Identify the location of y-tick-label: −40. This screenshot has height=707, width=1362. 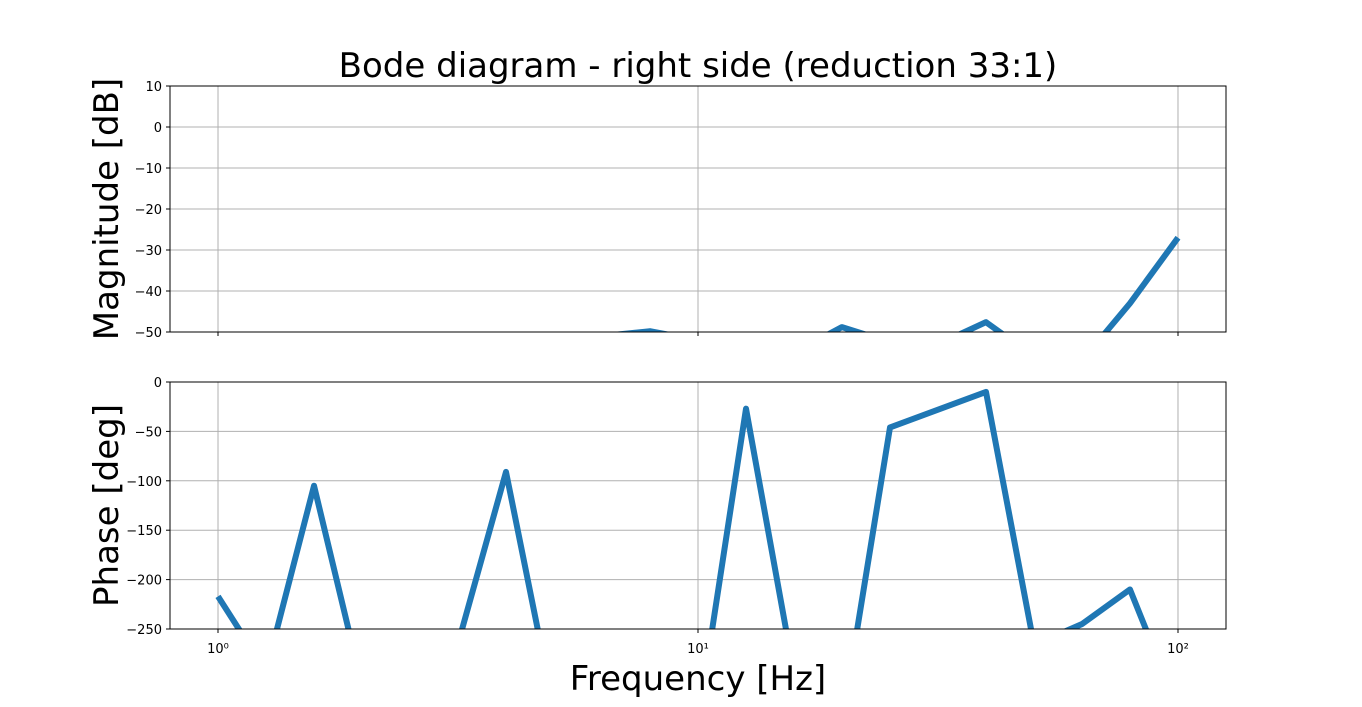
(148, 292).